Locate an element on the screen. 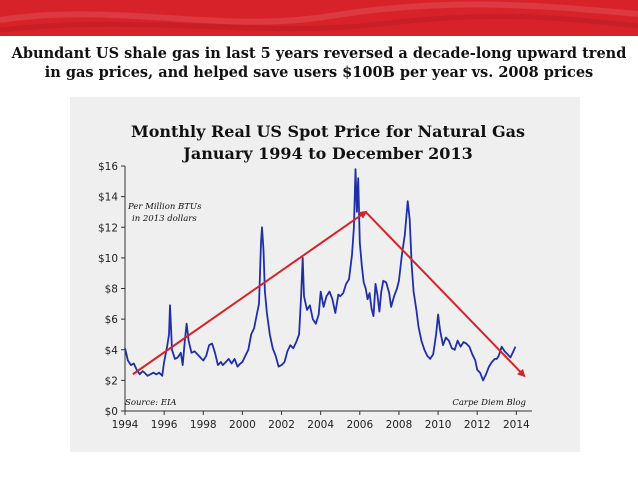 The width and height of the screenshot is (638, 479). units-note-line-2: in 2013 dollars is located at coordinates (164, 219).